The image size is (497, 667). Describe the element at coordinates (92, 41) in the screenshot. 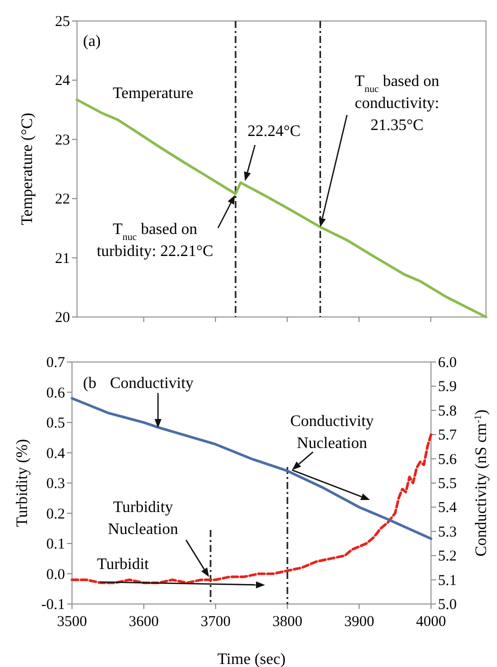

I see `annotation: (a)` at that location.